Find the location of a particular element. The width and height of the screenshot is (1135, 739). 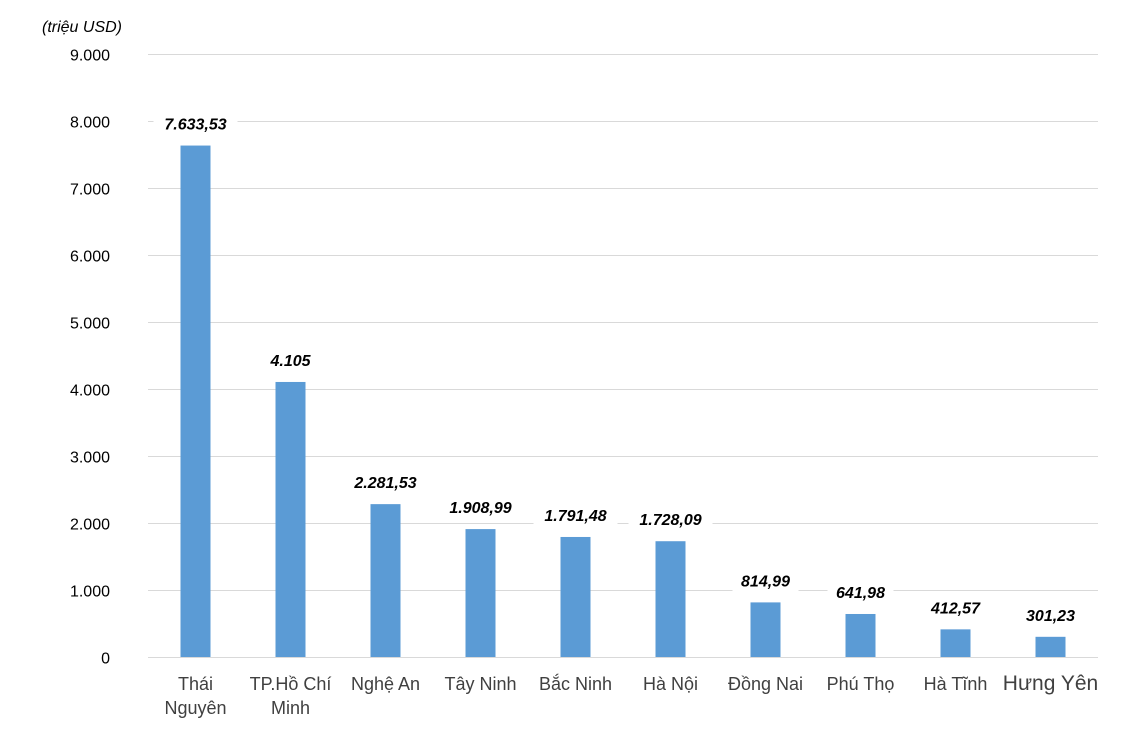

x-category-label: Bắc Ninh is located at coordinates (575, 683).